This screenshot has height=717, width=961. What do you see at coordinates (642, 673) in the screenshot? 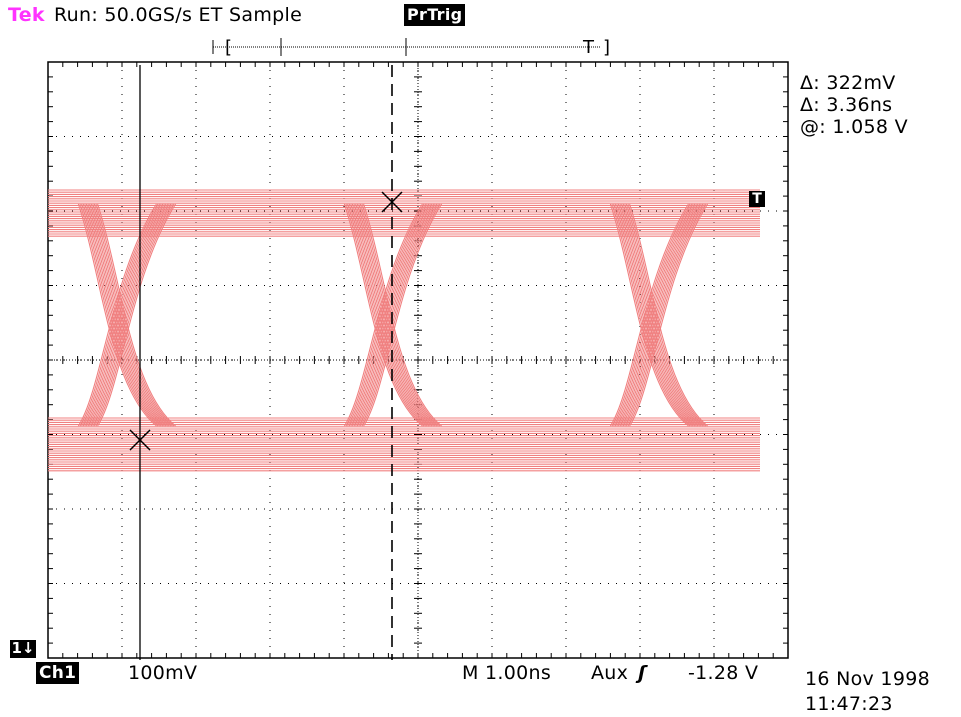
I see `trigger-slope-icon: ʃ` at bounding box center [642, 673].